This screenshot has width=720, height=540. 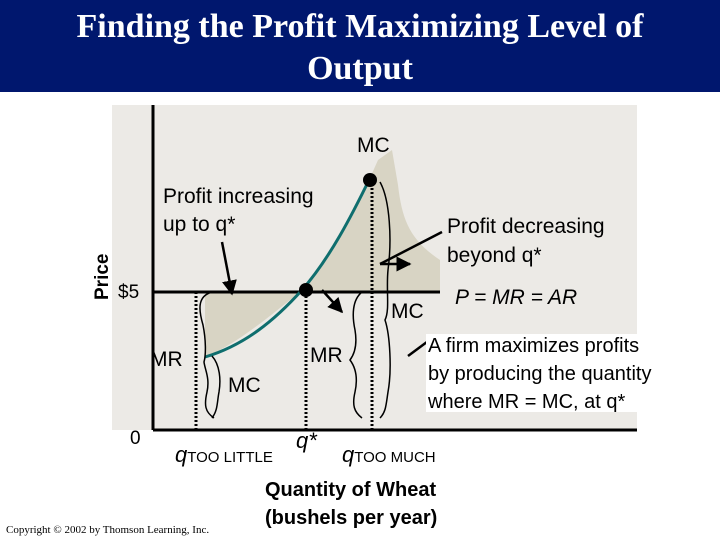 What do you see at coordinates (135, 438) in the screenshot?
I see `origin-label: 0` at bounding box center [135, 438].